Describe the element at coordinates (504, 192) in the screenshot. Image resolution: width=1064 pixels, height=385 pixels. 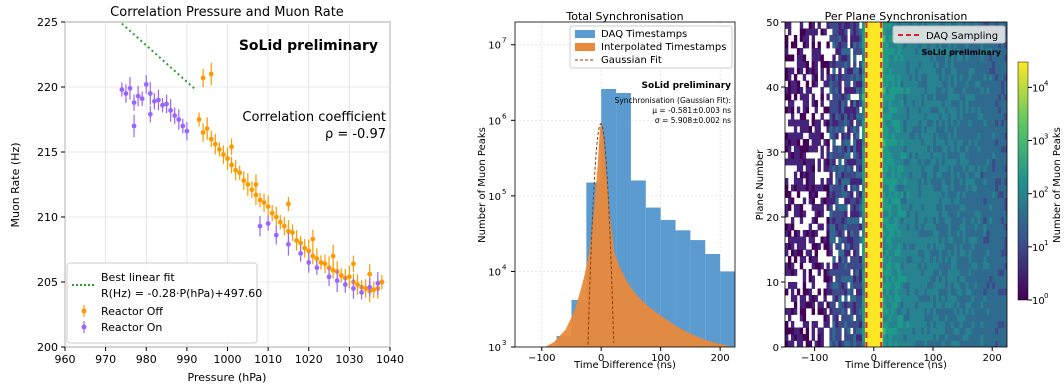
I see `chart2-ytick-exponent: 5` at that location.